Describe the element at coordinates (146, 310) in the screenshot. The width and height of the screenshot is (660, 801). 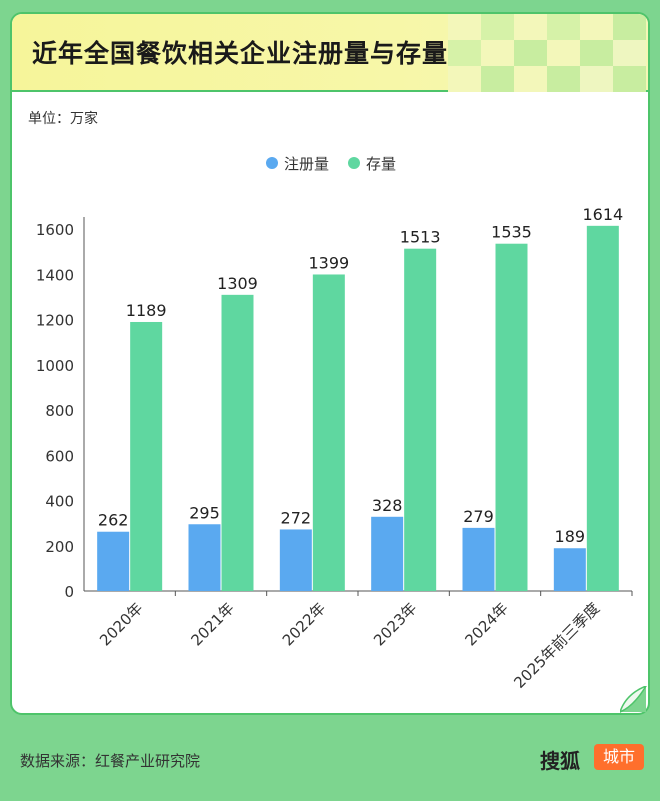
I see `data-label: 1189` at that location.